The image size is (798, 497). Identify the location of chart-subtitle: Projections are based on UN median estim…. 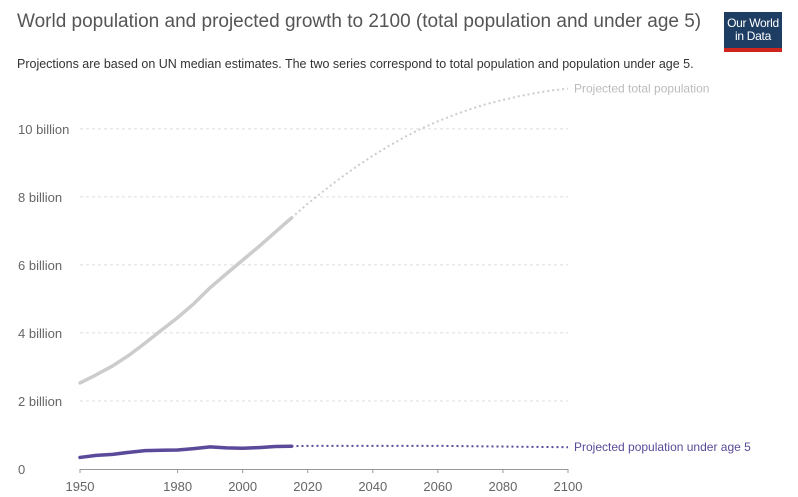
(355, 64).